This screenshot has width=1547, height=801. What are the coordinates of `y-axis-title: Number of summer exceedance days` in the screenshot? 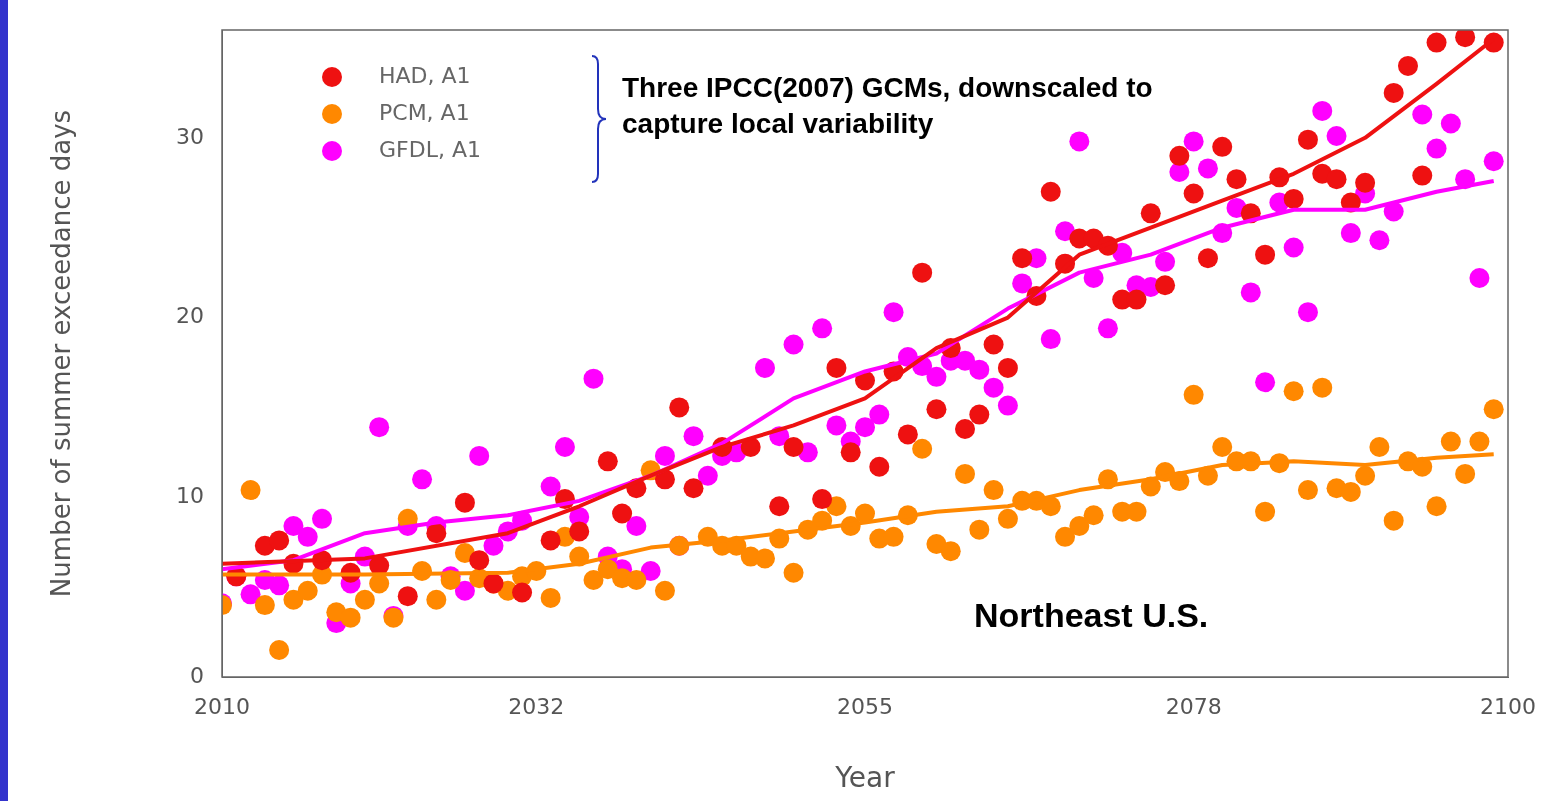 It's located at (61, 353).